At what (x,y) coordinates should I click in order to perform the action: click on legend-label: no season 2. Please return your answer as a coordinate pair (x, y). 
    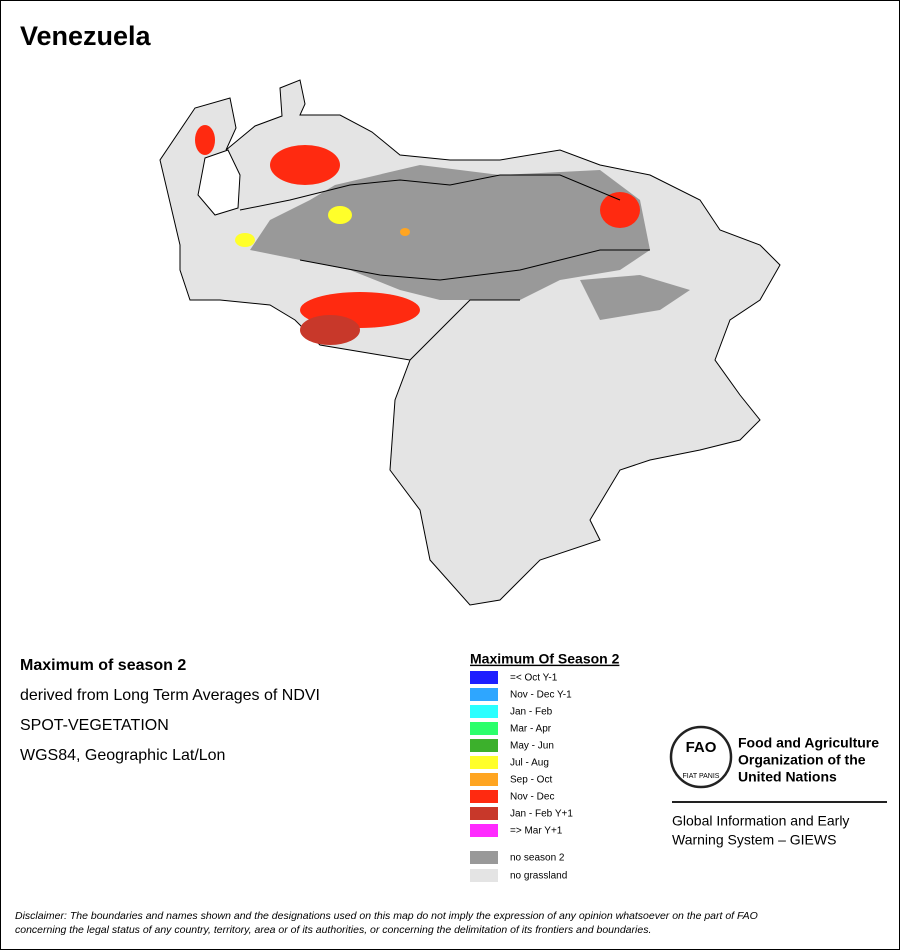
    Looking at the image, I should click on (537, 858).